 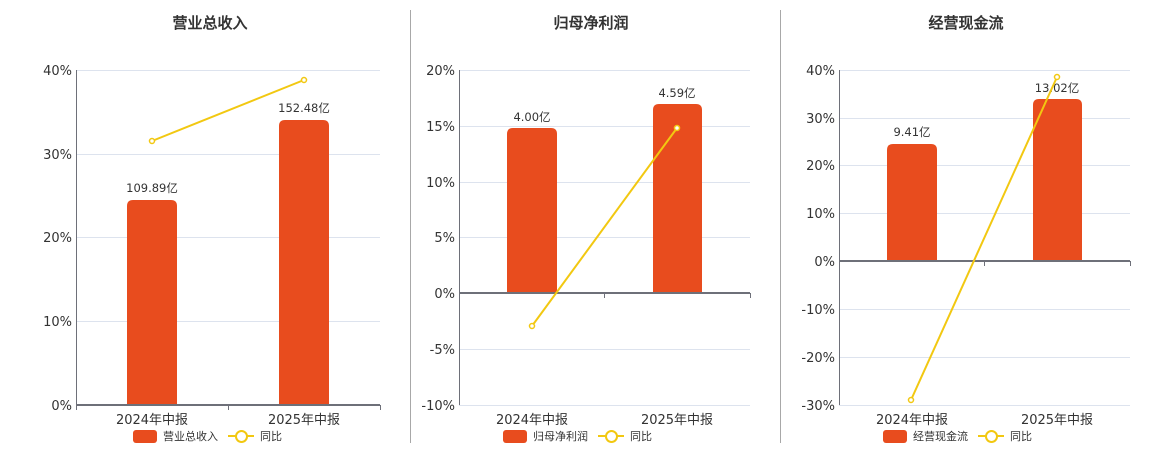 What do you see at coordinates (676, 93) in the screenshot?
I see `bar-value-label: 4.59亿` at bounding box center [676, 93].